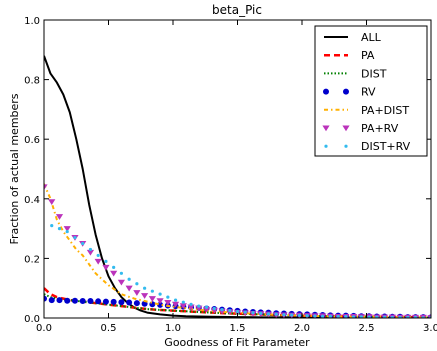 Image resolution: width=437 pixels, height=351 pixels. What do you see at coordinates (353, 37) in the screenshot?
I see `legend-item-all: ALL` at bounding box center [353, 37].